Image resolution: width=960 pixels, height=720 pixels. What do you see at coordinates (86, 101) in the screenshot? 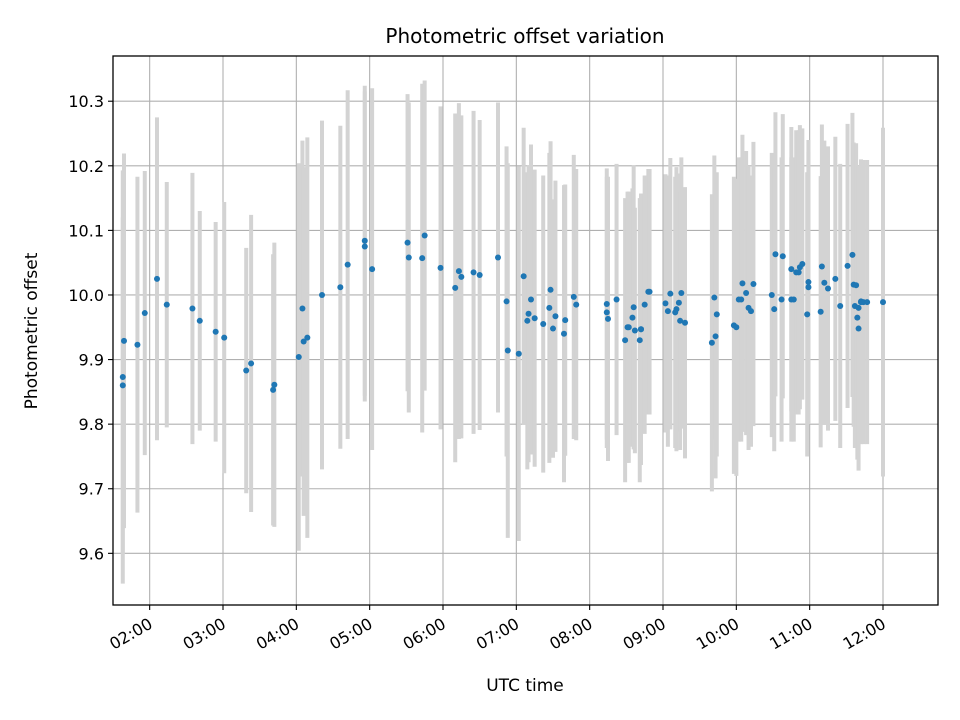
I see `y-tick-label: 10.3` at bounding box center [86, 101].